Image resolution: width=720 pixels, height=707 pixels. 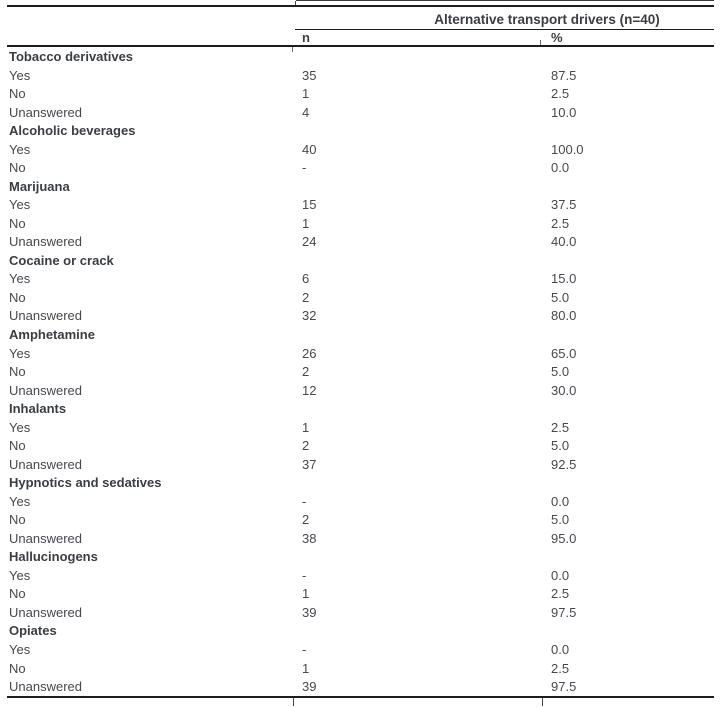 What do you see at coordinates (564, 464) in the screenshot?
I see `percent-cell: 92.5` at bounding box center [564, 464].